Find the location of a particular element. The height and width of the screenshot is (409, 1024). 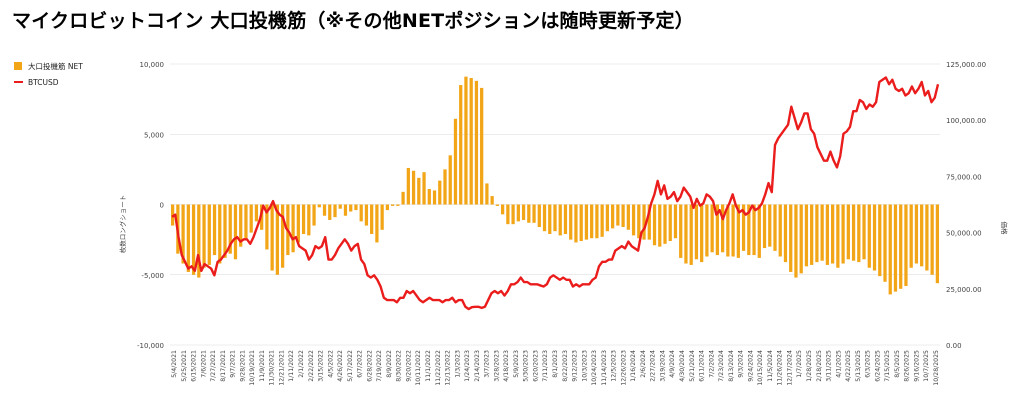

x-tick-label: 5/9/2023 is located at coordinates (516, 364).